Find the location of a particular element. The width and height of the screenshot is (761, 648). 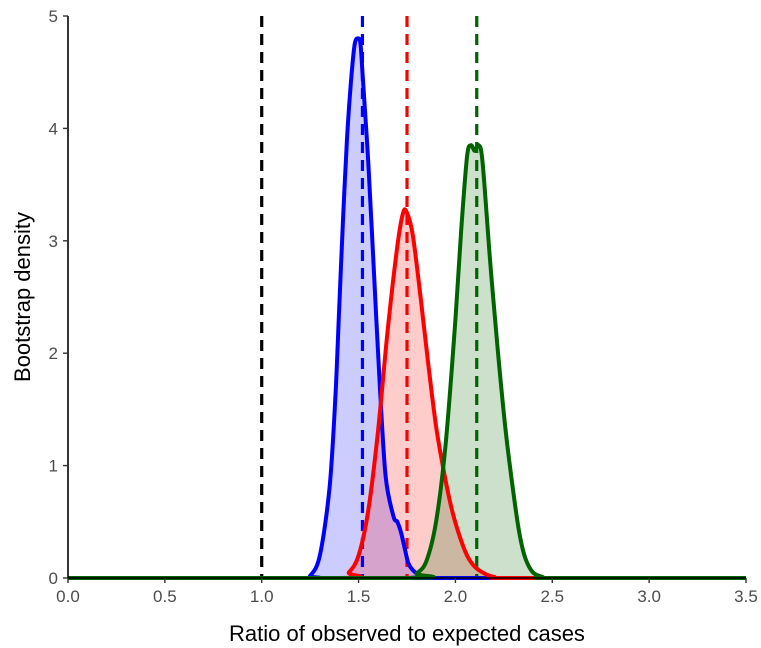

x-tick-label: 2.5 is located at coordinates (552, 596).